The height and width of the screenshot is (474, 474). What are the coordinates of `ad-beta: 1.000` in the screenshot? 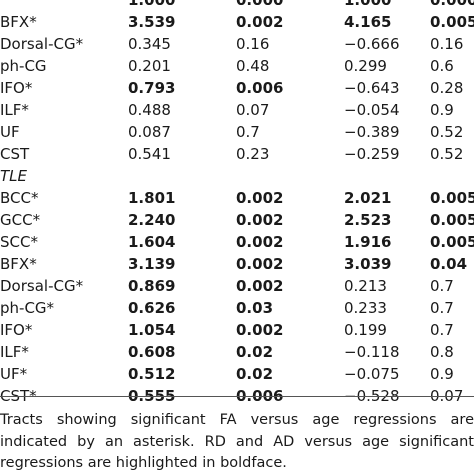 It's located at (368, 4).